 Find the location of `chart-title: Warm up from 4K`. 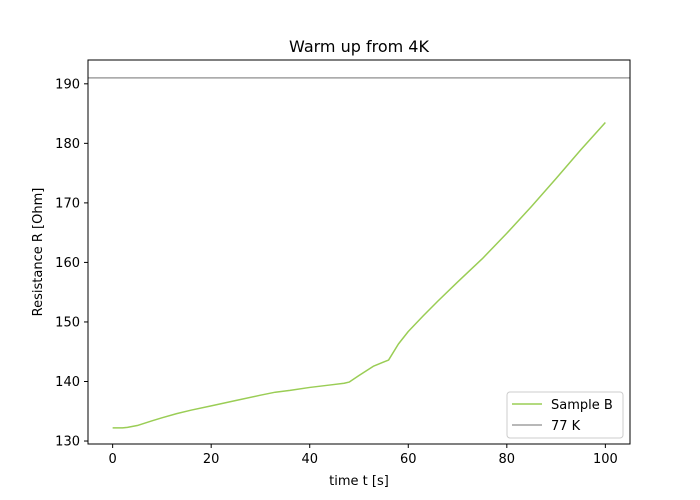

chart-title: Warm up from 4K is located at coordinates (359, 46).